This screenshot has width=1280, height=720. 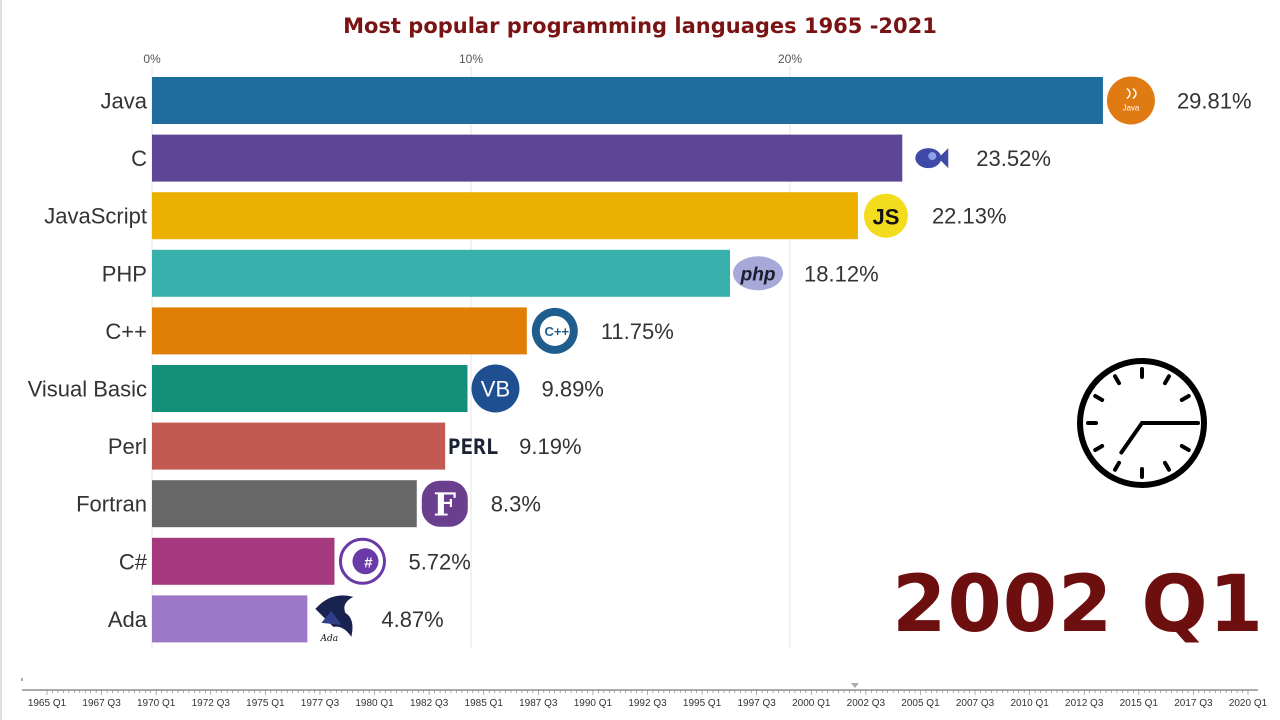 What do you see at coordinates (1084, 703) in the screenshot?
I see `timeline-tick-label: 2012 Q3` at bounding box center [1084, 703].